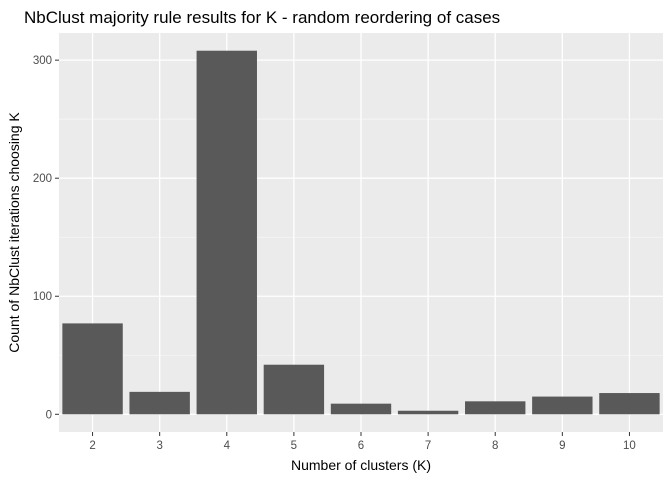 The width and height of the screenshot is (672, 480). Describe the element at coordinates (42, 179) in the screenshot. I see `y-tick-label: 200` at that location.